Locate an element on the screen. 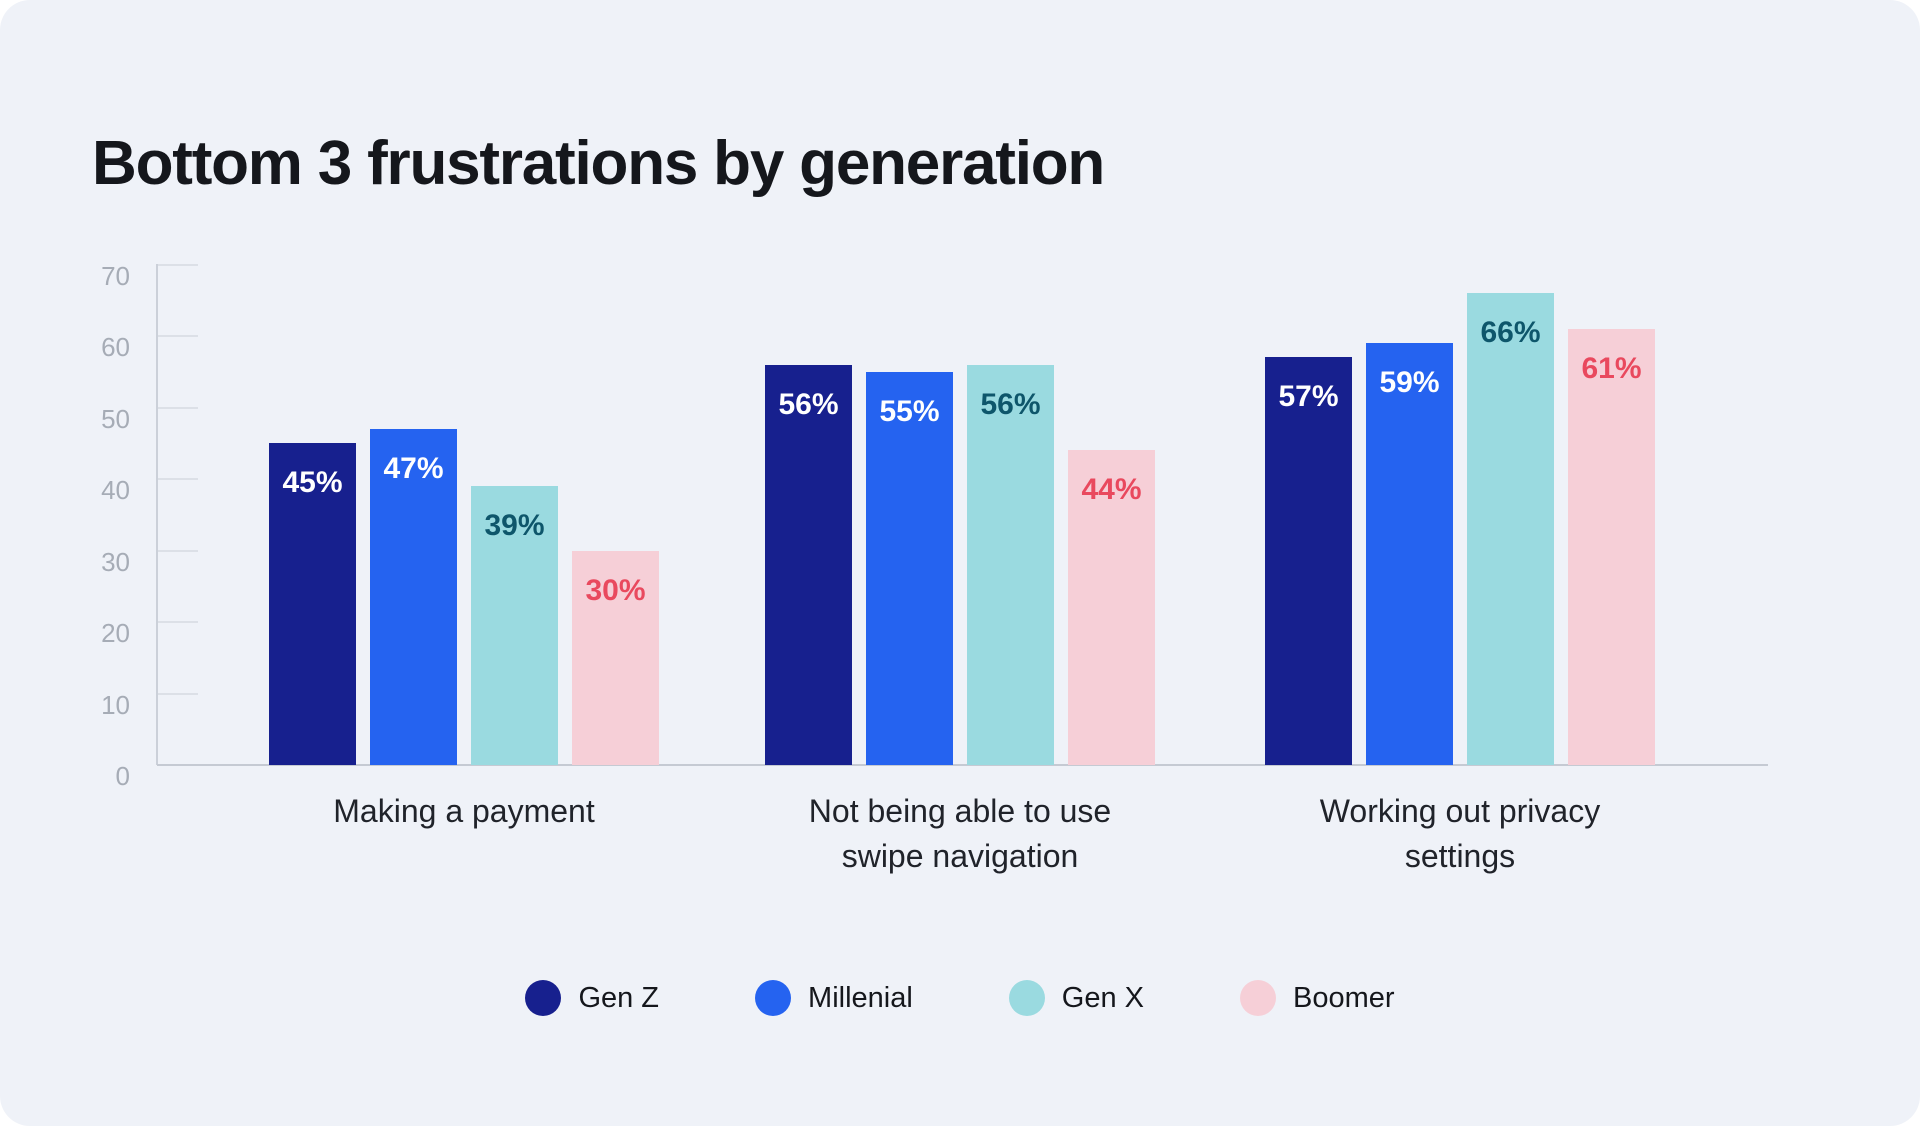 This screenshot has width=1920, height=1126. legend-dot-gen-z is located at coordinates (543, 998).